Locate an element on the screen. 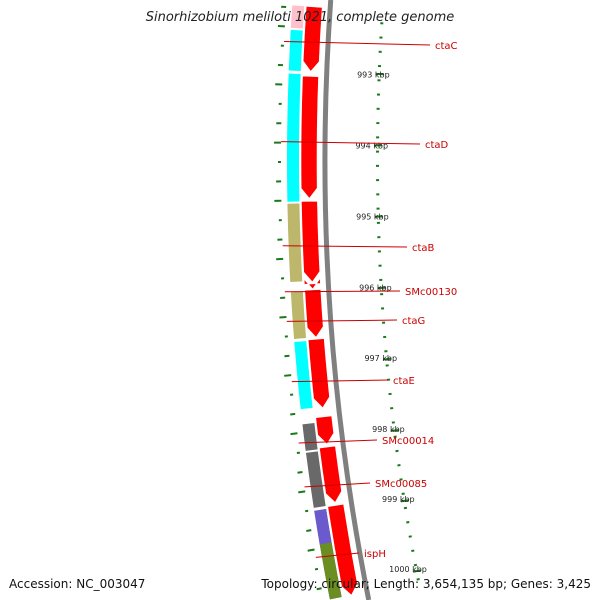  gene-label-isph: ispH is located at coordinates (375, 554).